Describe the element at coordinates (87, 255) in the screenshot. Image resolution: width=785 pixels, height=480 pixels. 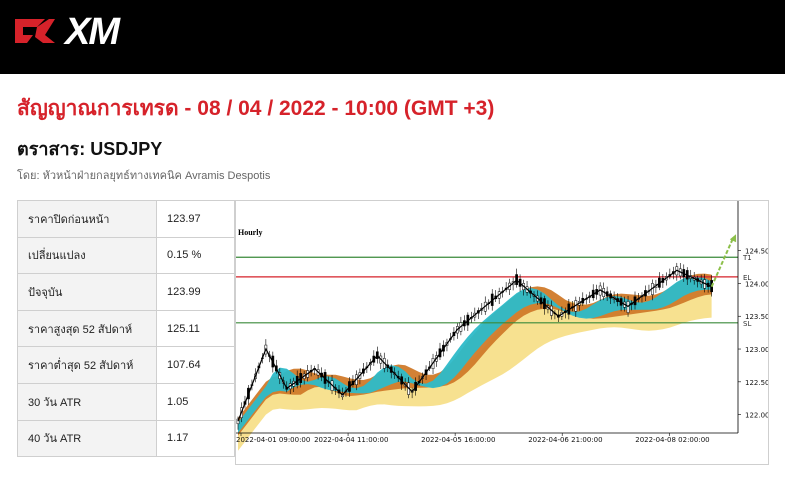
I see `stats-label: เปลี่ยนแปลง` at that location.